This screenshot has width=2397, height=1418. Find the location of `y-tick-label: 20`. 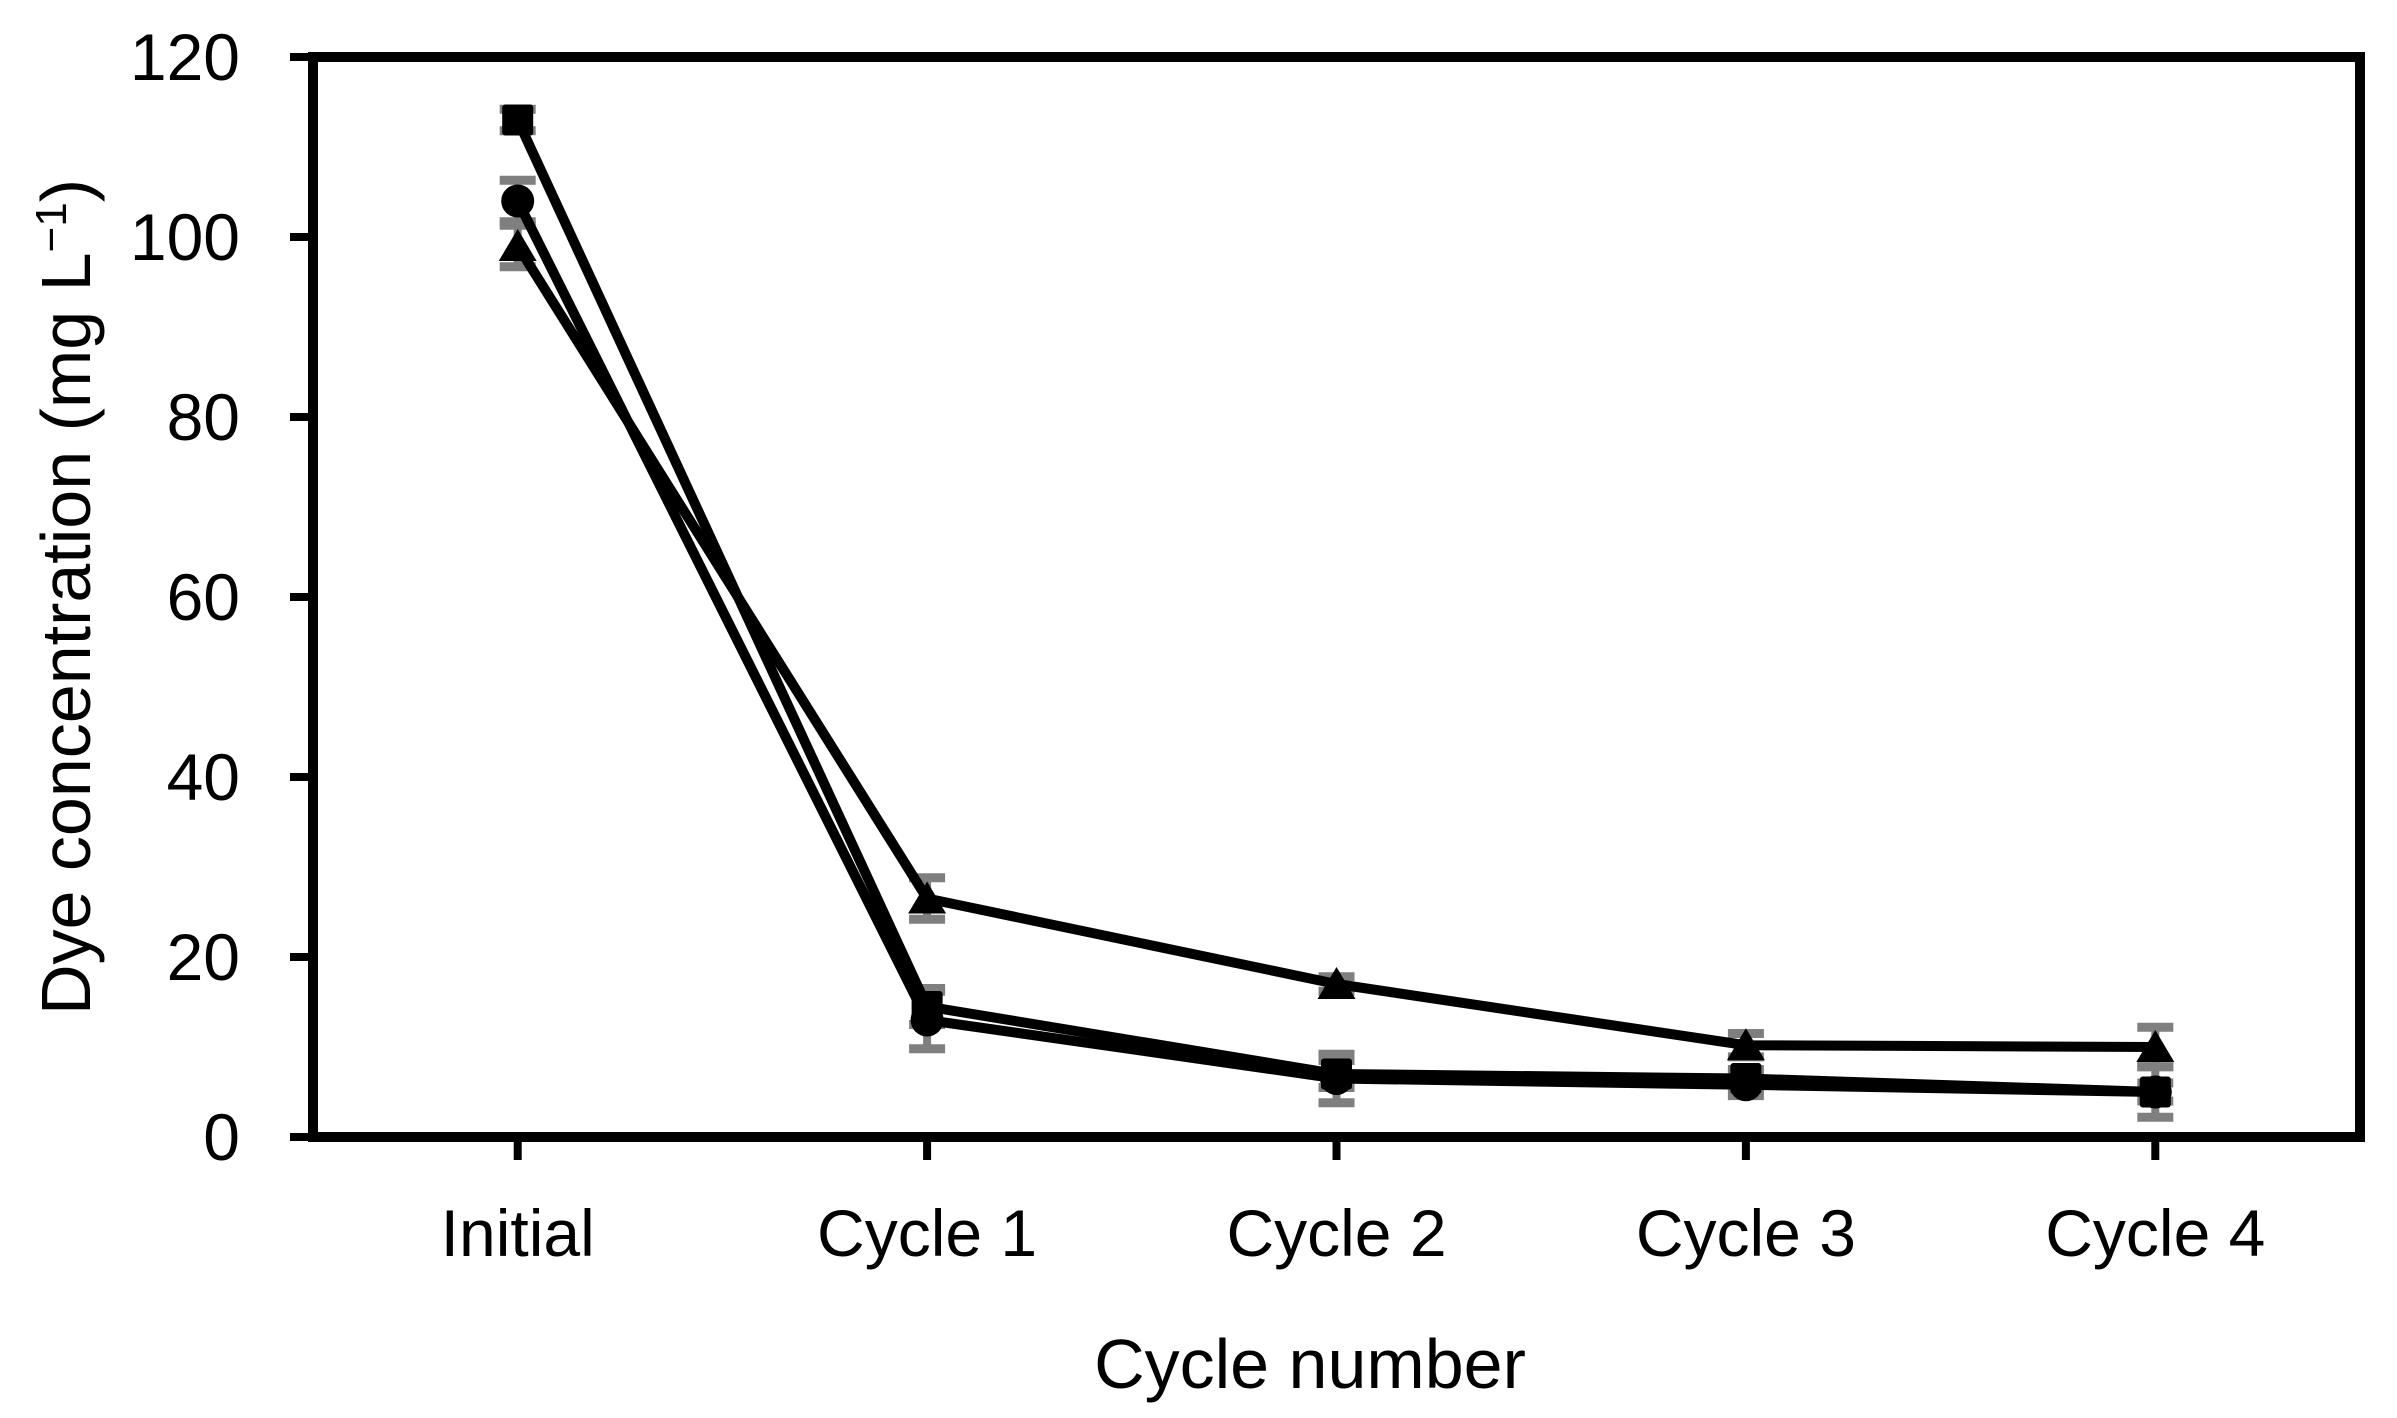

y-tick-label: 20 is located at coordinates (203, 957).